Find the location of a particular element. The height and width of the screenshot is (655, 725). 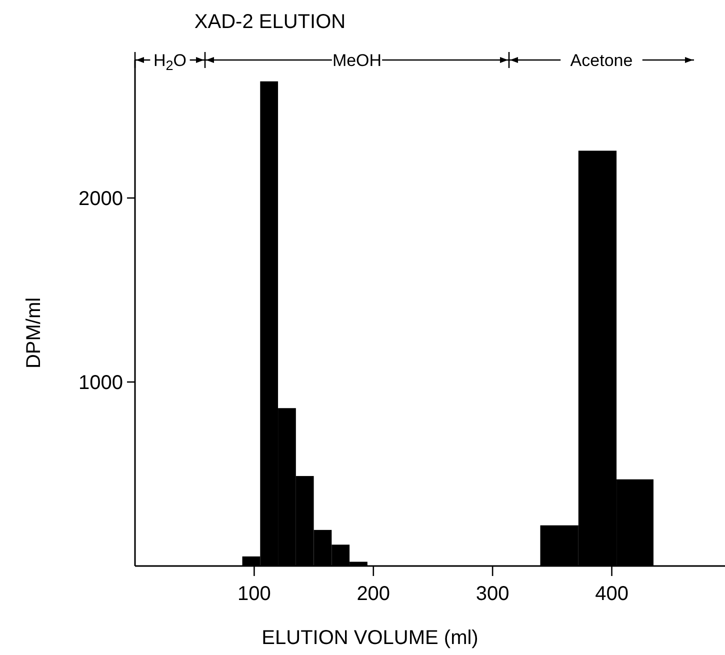

y-axis-title: DPM/ml is located at coordinates (34, 333).